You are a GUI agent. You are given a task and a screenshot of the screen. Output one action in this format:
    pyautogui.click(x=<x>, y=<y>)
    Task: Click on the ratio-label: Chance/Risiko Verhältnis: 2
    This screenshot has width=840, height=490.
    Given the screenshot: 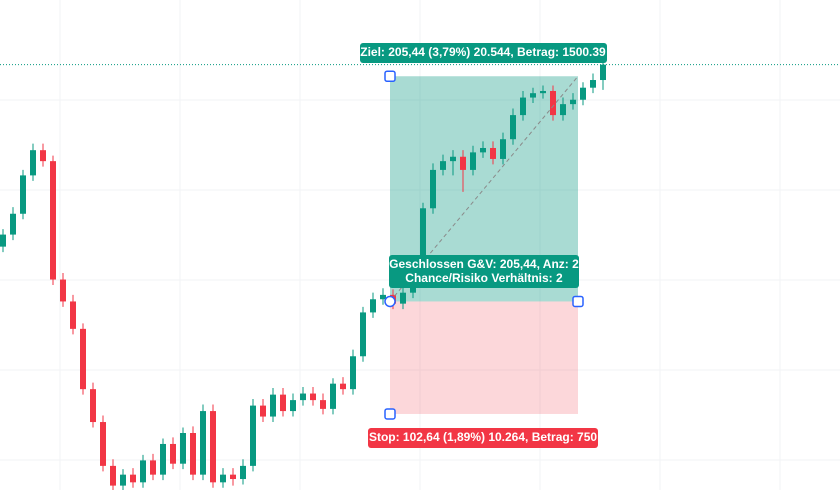 What is the action you would take?
    pyautogui.click(x=484, y=278)
    